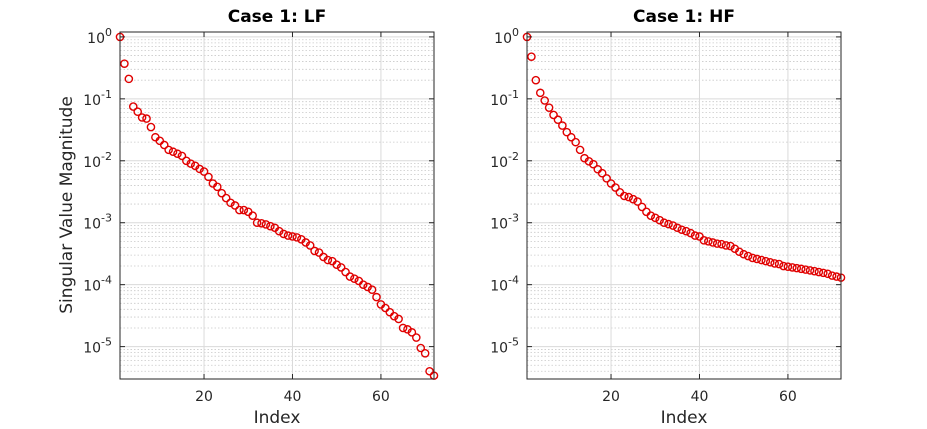 The image size is (927, 429). Describe the element at coordinates (277, 17) in the screenshot. I see `chart-title-lf: Case 1: LF` at that location.